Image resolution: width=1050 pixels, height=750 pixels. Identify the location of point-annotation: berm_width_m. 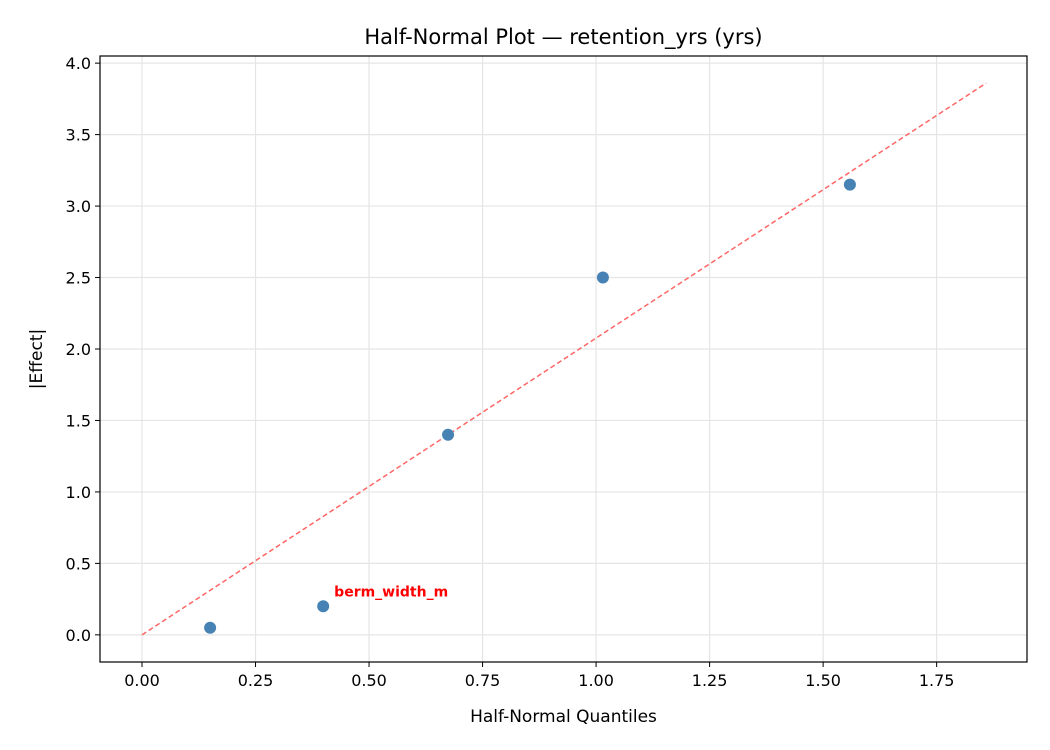
(391, 592).